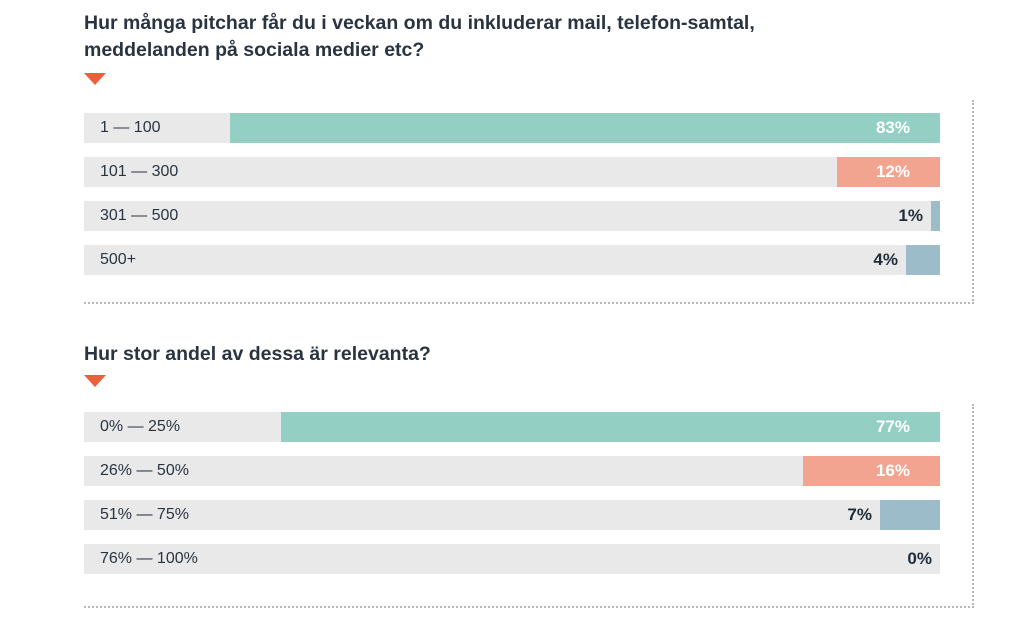  Describe the element at coordinates (139, 215) in the screenshot. I see `category-label: 301 — 500` at that location.